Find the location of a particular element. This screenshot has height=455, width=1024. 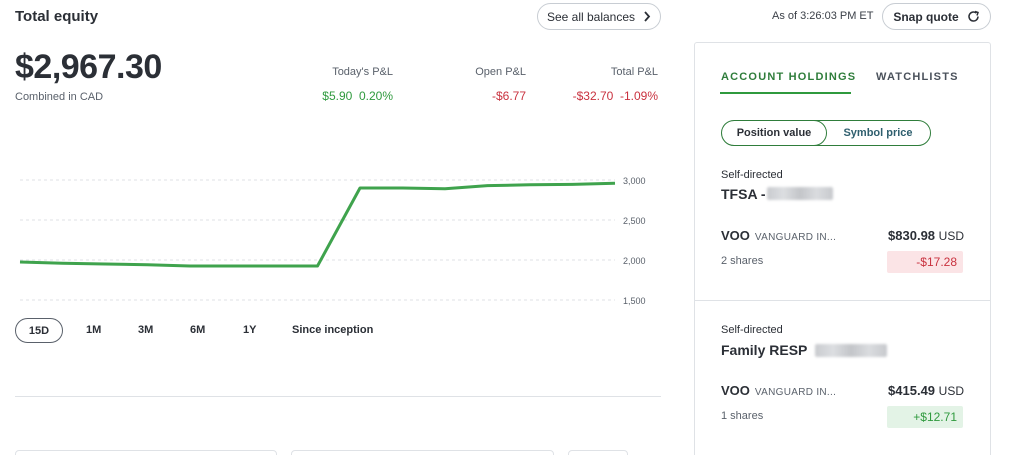

as-of-timestamp: As of 3:26:03 PM ET is located at coordinates (823, 16).